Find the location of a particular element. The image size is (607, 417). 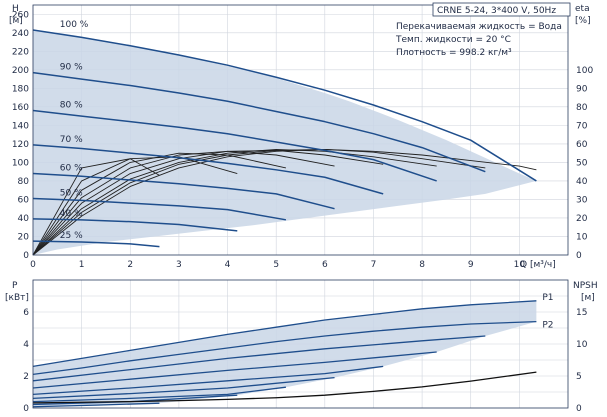

x-tick-label: 0 is located at coordinates (33, 265).